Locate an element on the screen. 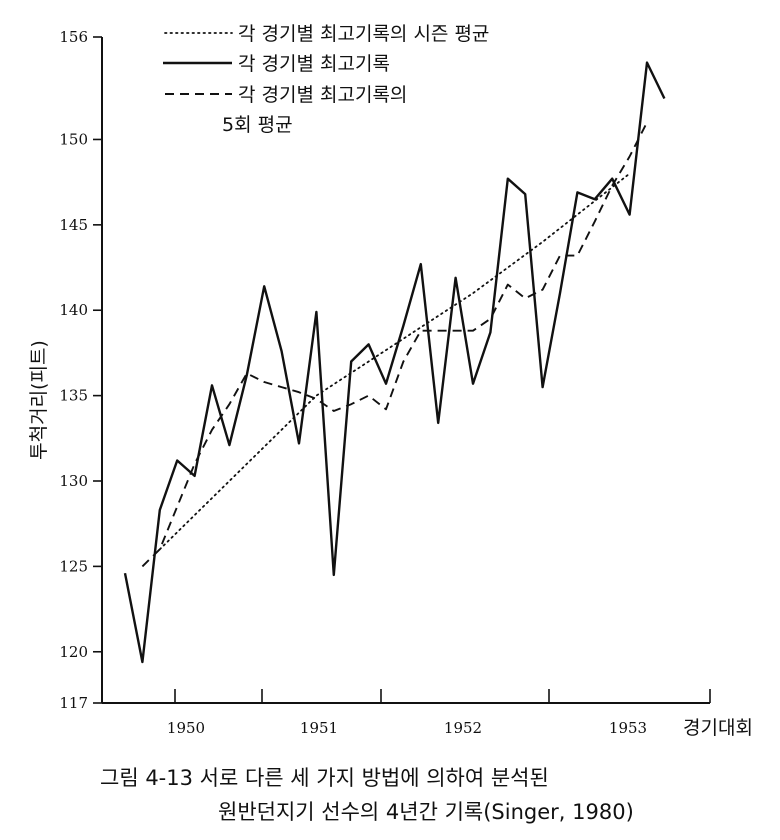 Image resolution: width=780 pixels, height=840 pixels. y-tick-label: 120 is located at coordinates (73, 652).